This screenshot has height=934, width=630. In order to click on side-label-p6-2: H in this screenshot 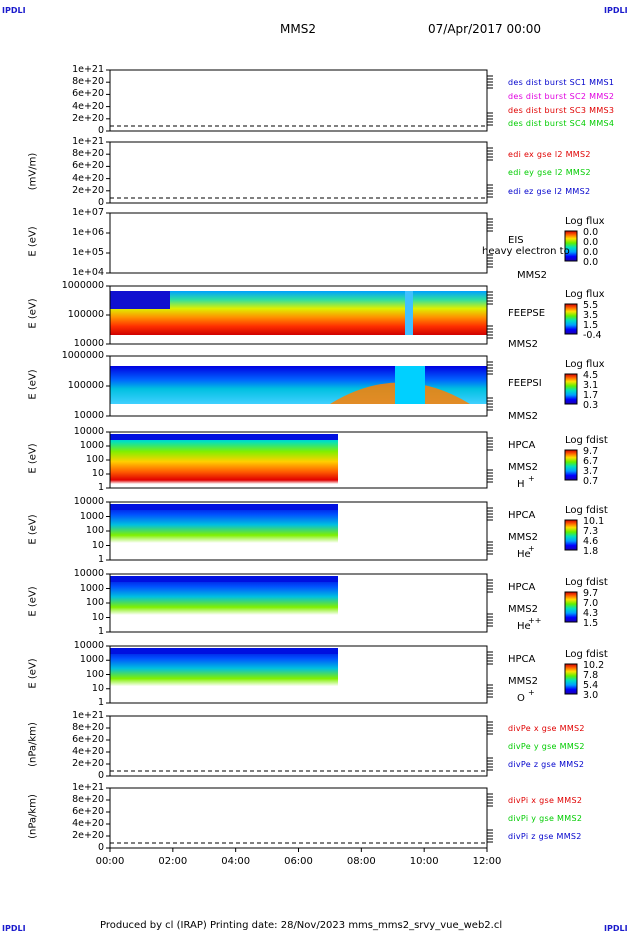, I will do `click(521, 484)`.